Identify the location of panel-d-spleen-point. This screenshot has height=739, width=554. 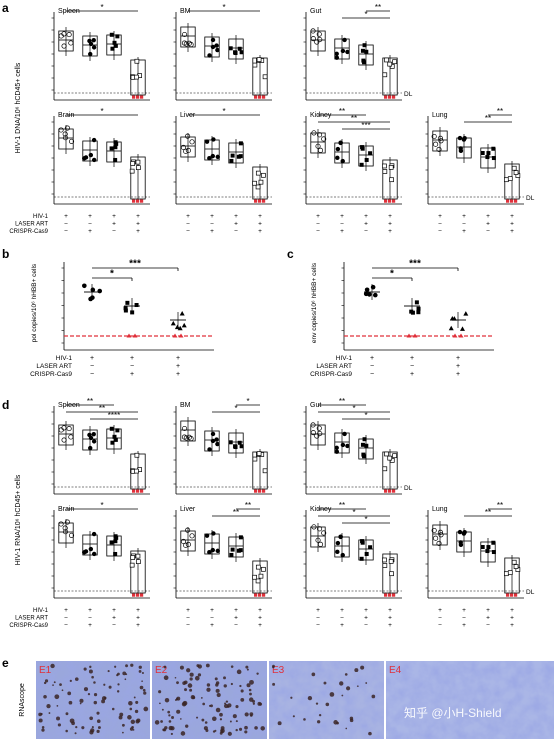
(112, 442).